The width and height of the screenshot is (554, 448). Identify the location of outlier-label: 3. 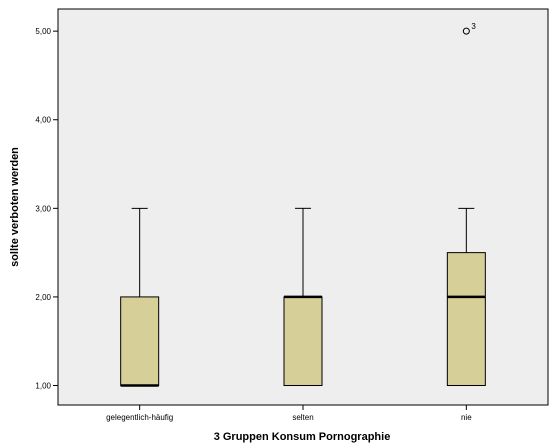
(473, 26).